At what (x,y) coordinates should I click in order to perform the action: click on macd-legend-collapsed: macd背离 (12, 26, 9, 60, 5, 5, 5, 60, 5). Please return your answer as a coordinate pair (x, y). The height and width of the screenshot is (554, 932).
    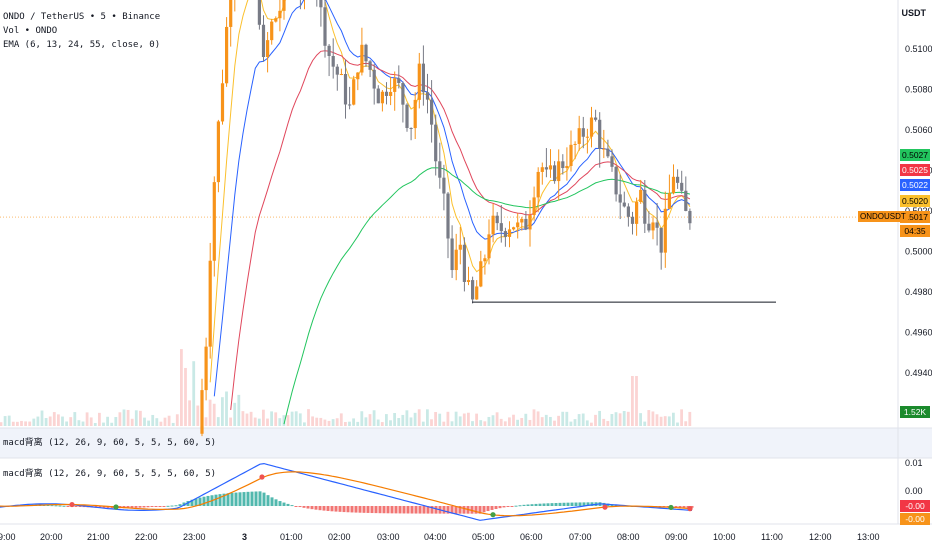
    Looking at the image, I should click on (110, 443).